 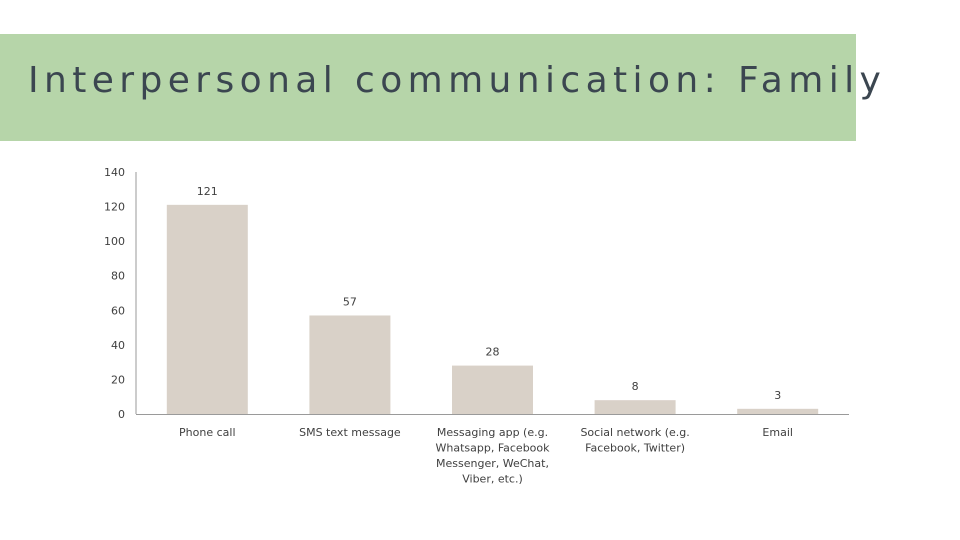 What do you see at coordinates (493, 352) in the screenshot?
I see `bar-value-label: 28` at bounding box center [493, 352].